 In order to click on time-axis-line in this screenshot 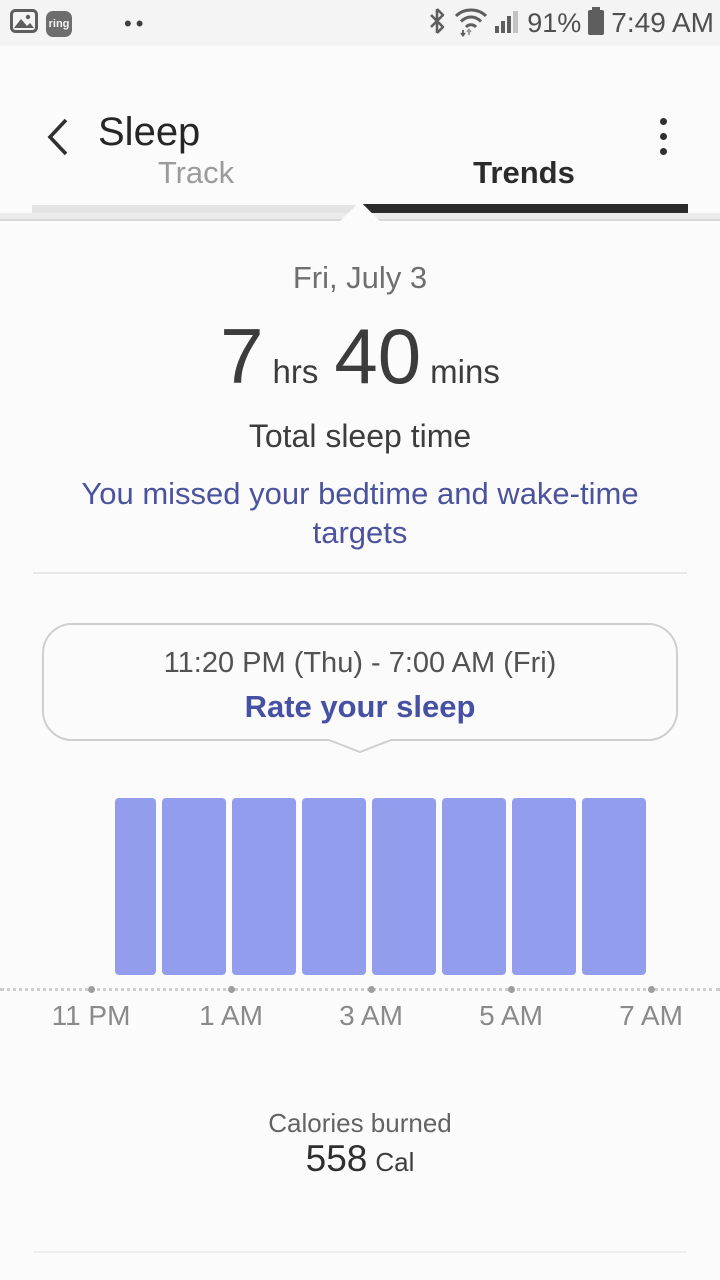, I will do `click(360, 989)`.